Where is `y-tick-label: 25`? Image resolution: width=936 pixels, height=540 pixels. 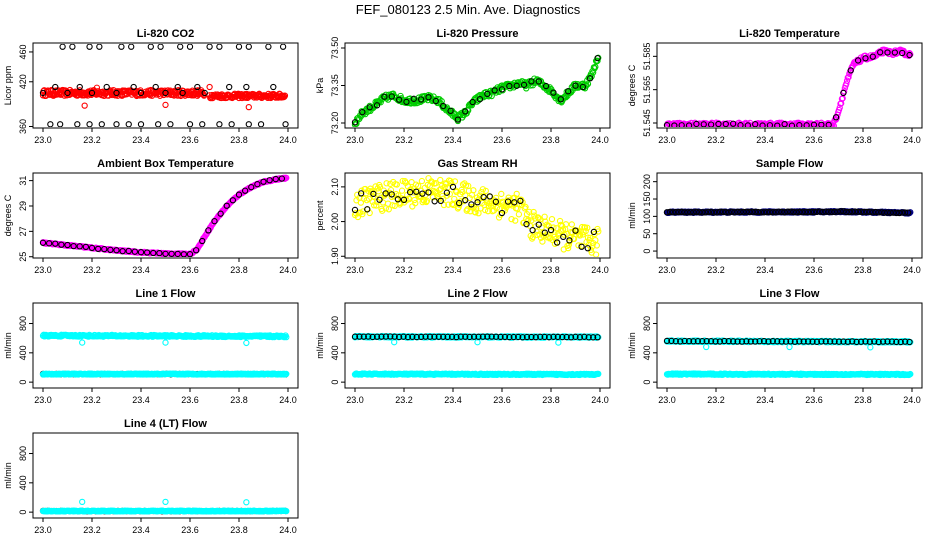
y-tick-label: 25 is located at coordinates (23, 257).